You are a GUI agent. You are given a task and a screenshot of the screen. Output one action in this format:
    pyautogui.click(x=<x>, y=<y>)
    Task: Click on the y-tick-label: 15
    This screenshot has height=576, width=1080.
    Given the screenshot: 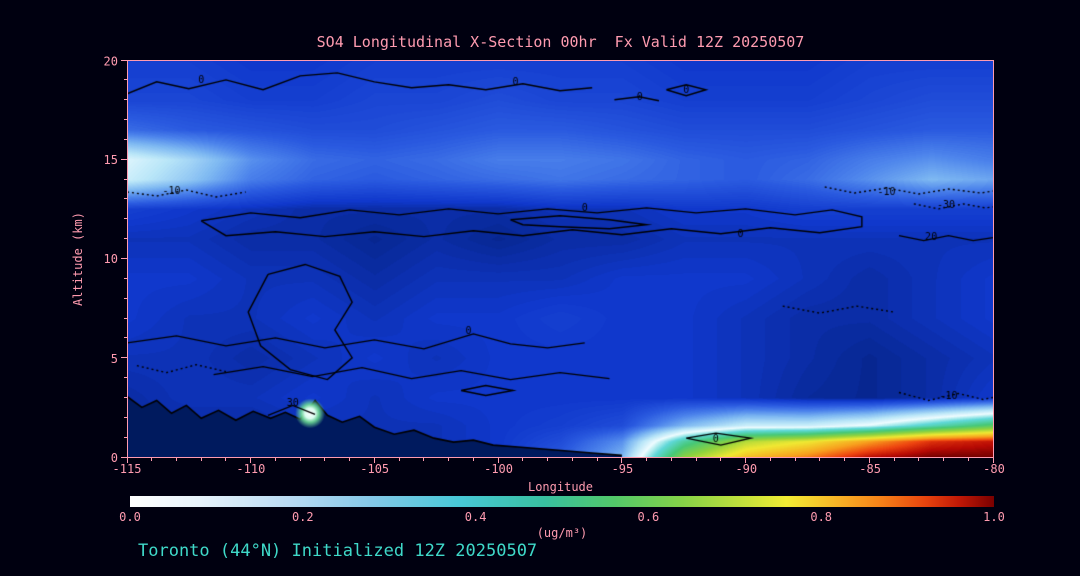 What is the action you would take?
    pyautogui.click(x=110, y=159)
    